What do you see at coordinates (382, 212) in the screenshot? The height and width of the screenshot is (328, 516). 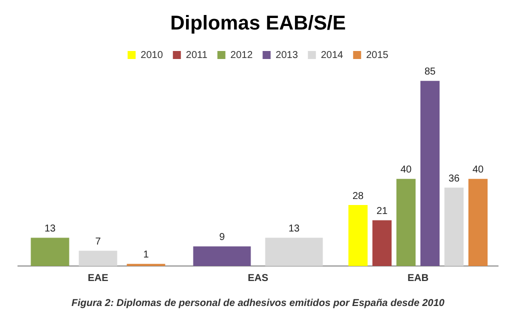 I see `data-label: 21` at bounding box center [382, 212].